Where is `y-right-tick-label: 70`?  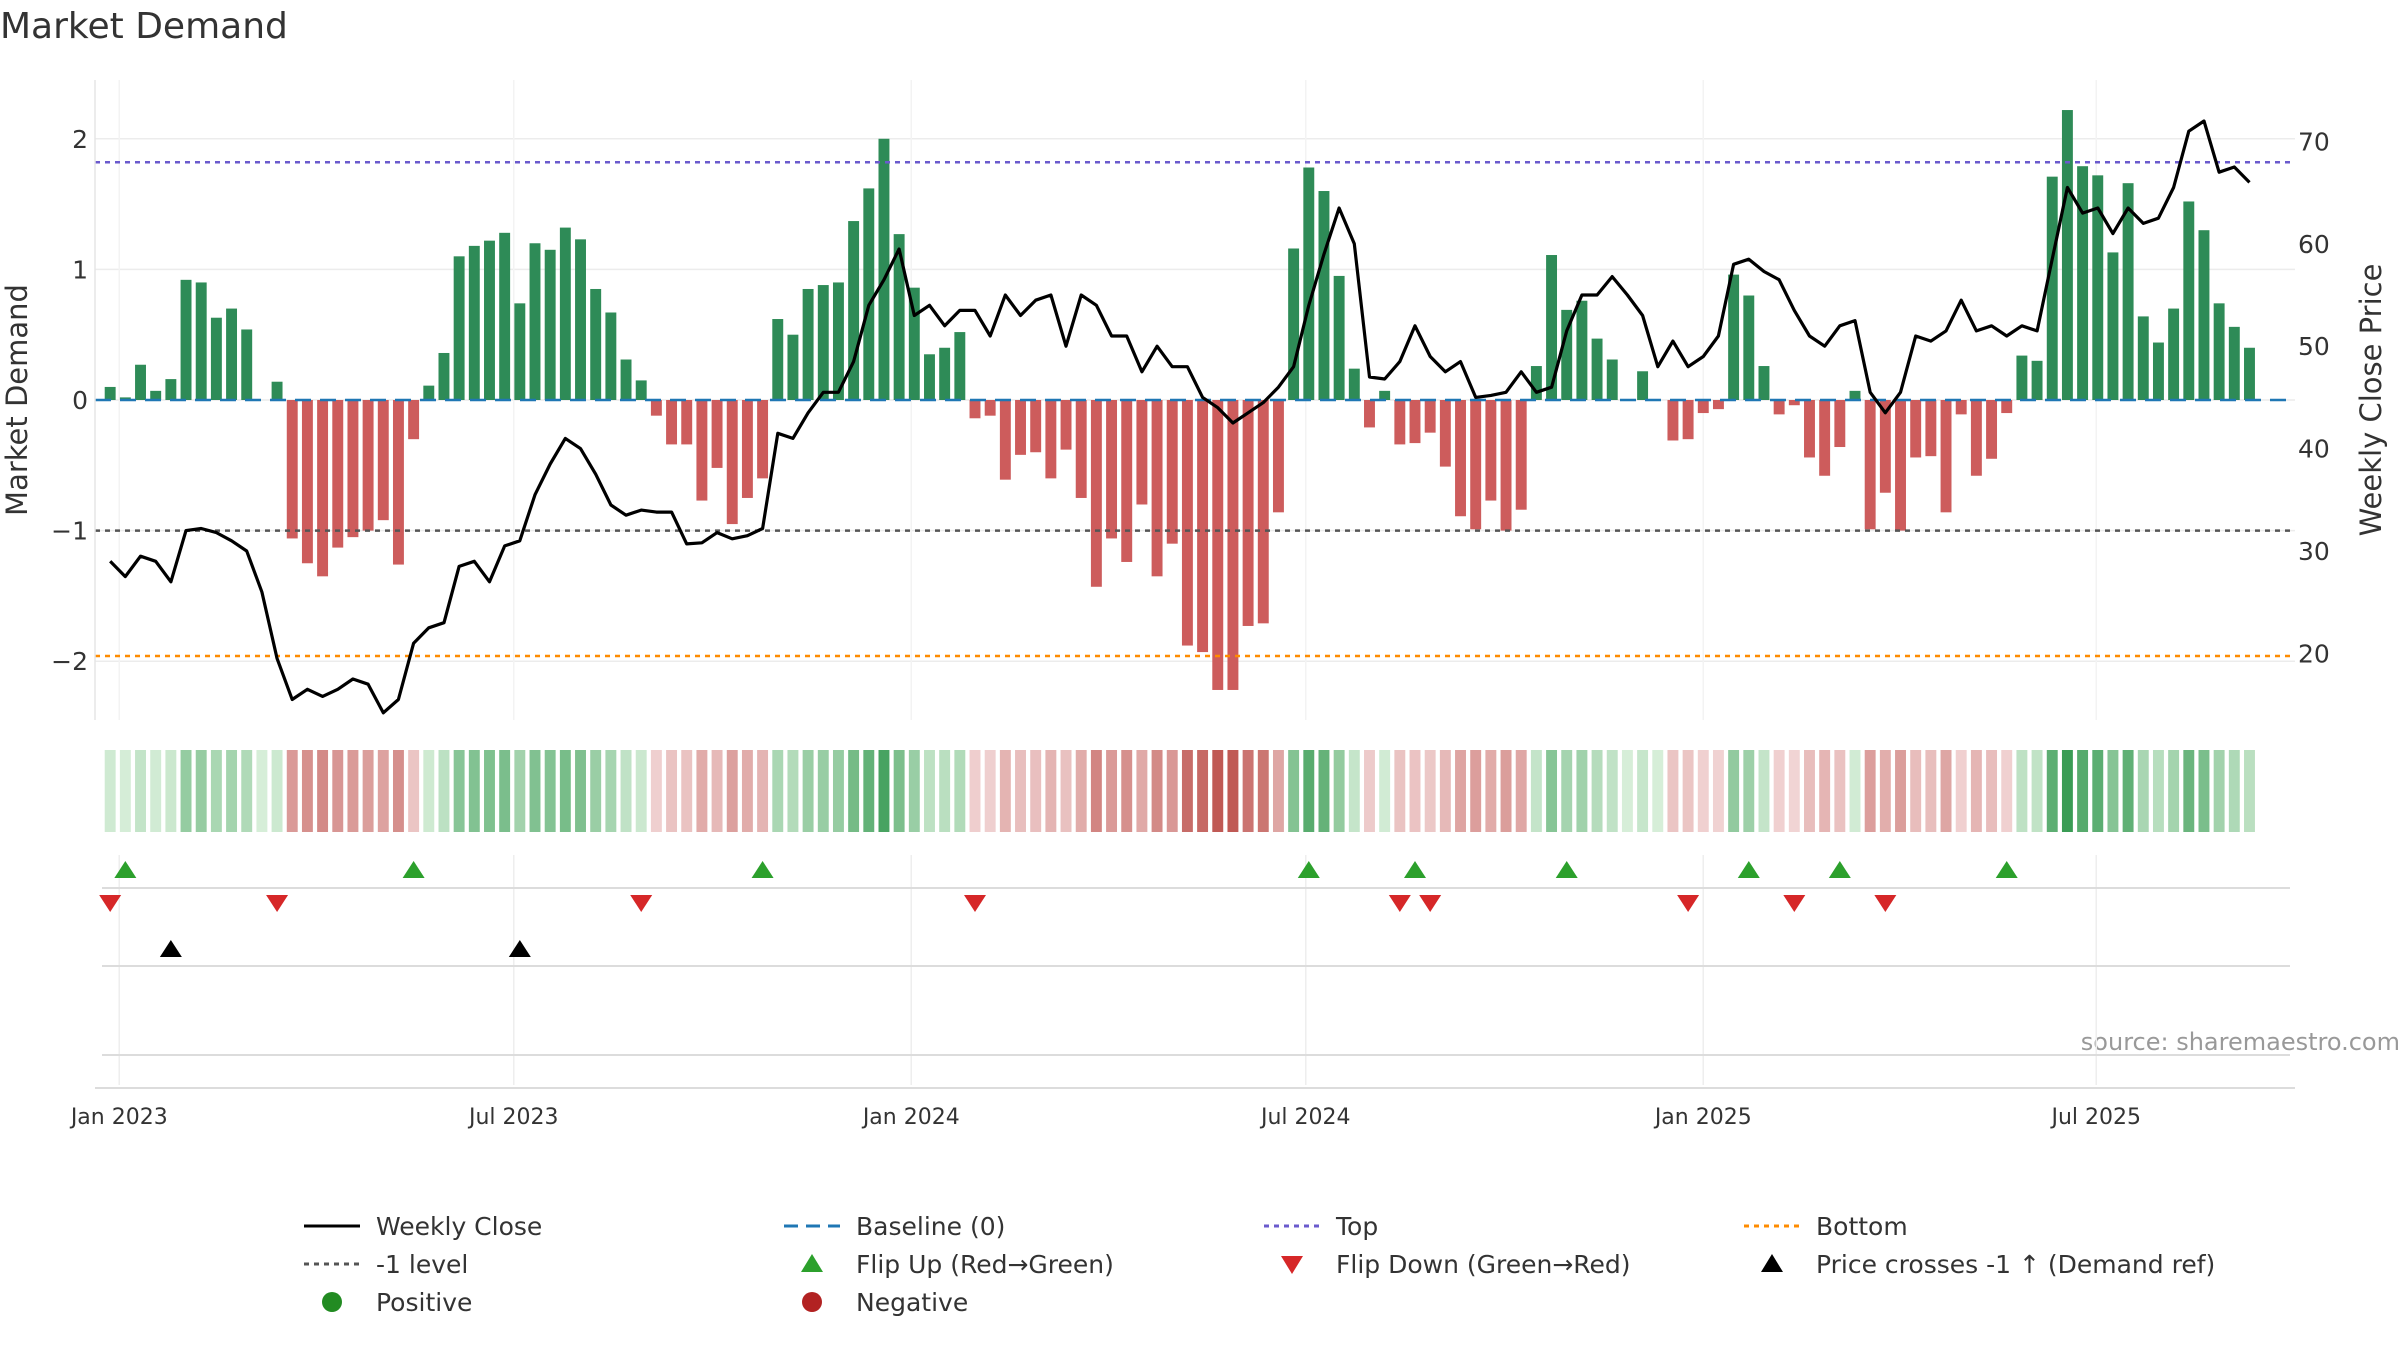
y-right-tick-label: 70 is located at coordinates (2314, 141).